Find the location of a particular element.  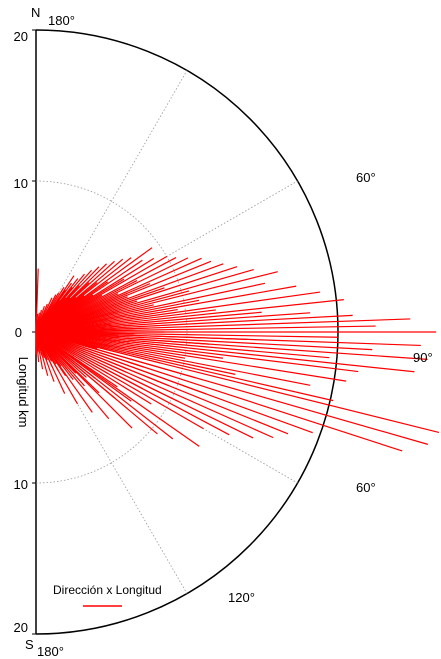

angle-label-120: 120° is located at coordinates (241, 597).